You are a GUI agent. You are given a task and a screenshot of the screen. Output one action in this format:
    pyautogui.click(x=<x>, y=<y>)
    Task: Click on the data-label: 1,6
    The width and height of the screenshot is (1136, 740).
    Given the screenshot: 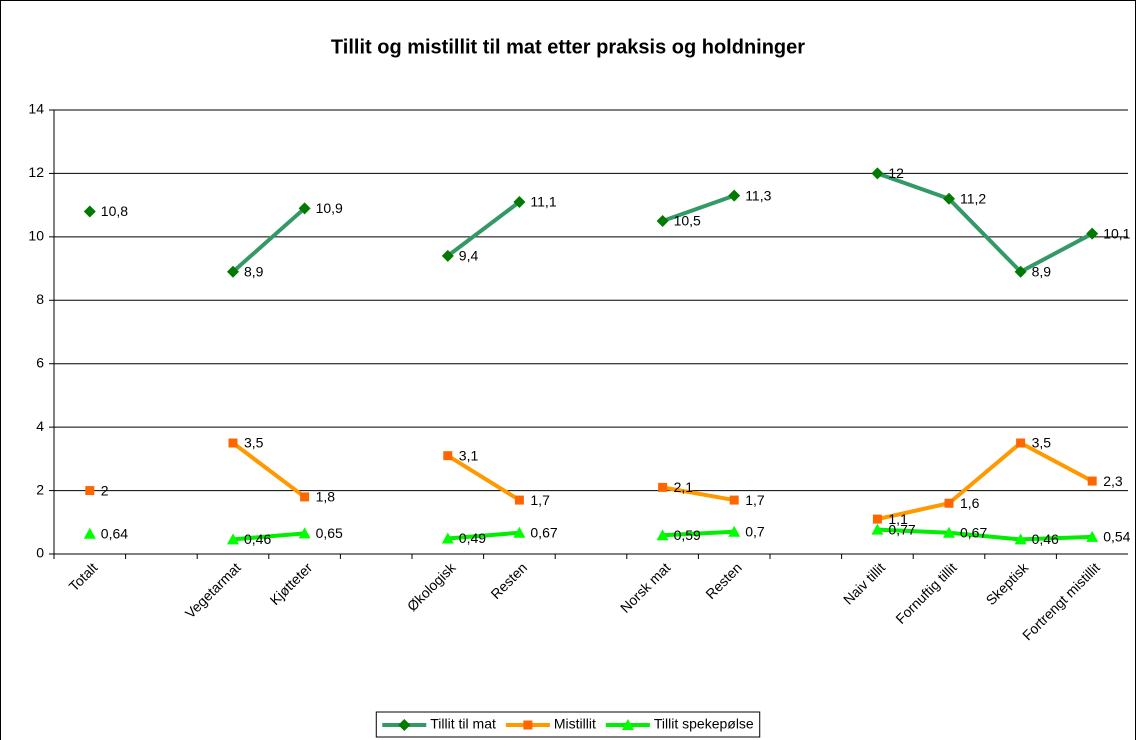 What is the action you would take?
    pyautogui.click(x=970, y=503)
    